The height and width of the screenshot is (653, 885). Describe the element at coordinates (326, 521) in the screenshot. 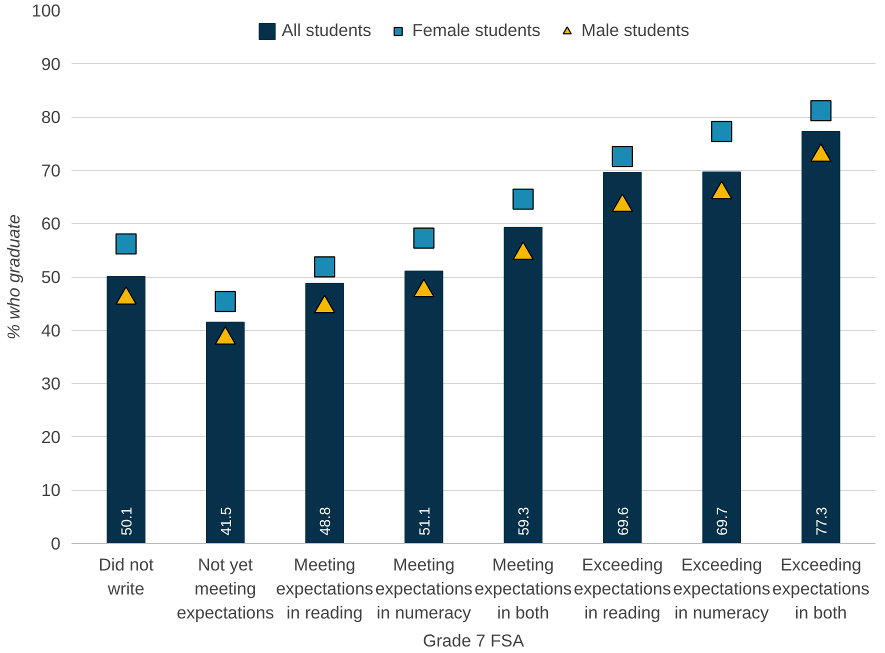

I see `data-label: 48.8` at that location.